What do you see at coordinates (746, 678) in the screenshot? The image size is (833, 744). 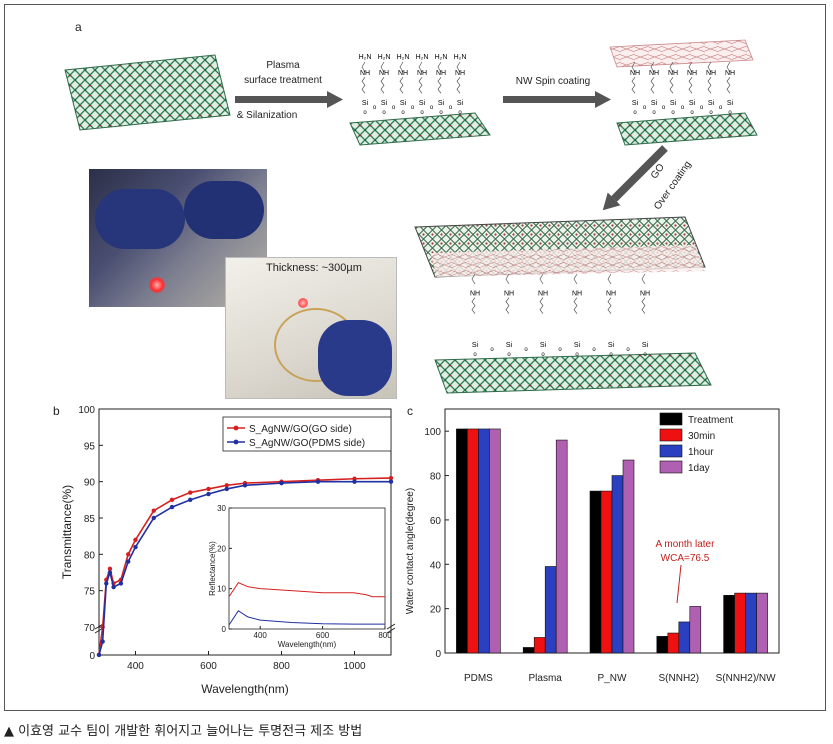 I see `x-tick-label: S(NNH2)/NW` at bounding box center [746, 678].